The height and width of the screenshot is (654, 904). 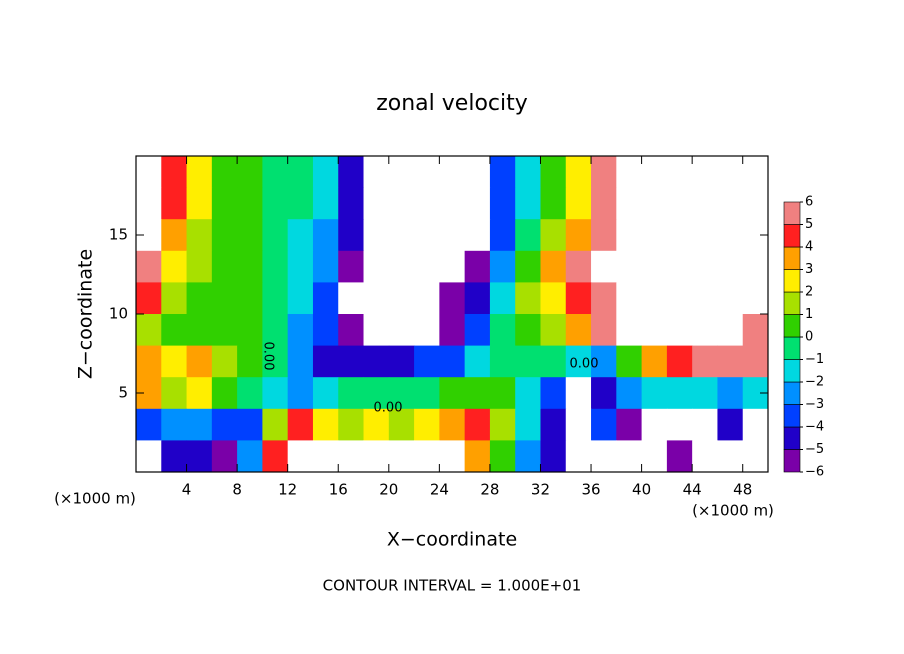 I want to click on y-tick-label: 10, so click(x=118, y=314).